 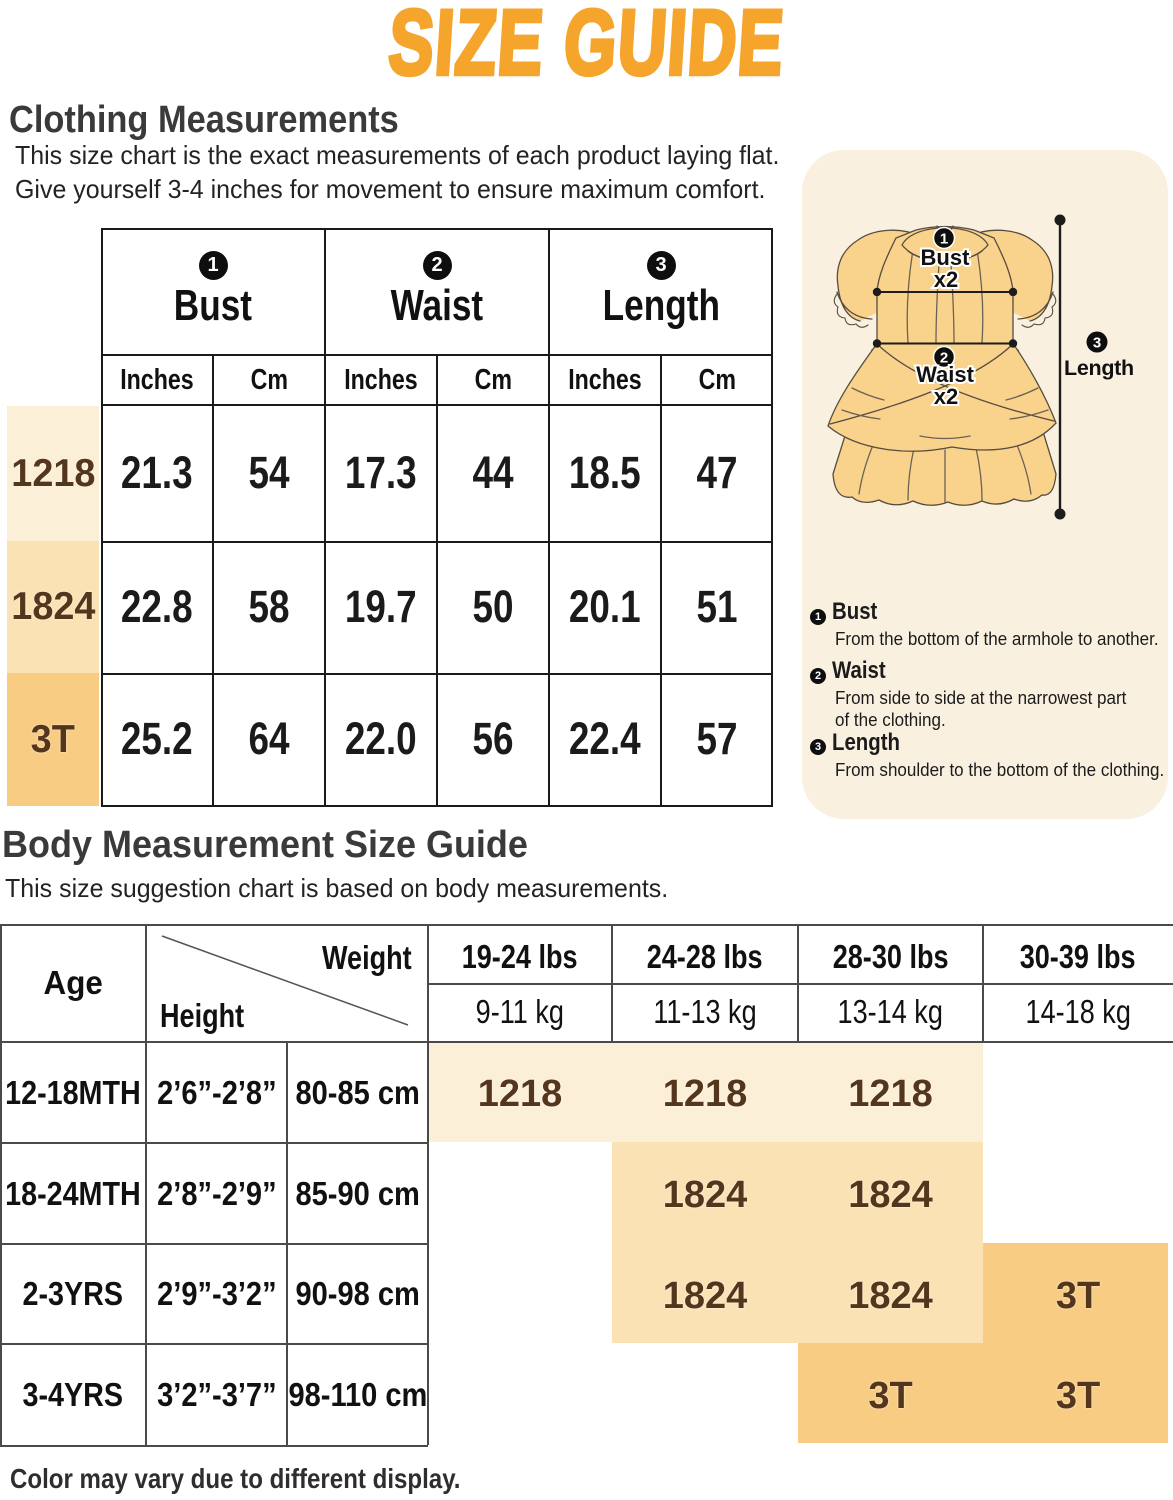 I want to click on svg-text: 2, so click(x=944, y=358).